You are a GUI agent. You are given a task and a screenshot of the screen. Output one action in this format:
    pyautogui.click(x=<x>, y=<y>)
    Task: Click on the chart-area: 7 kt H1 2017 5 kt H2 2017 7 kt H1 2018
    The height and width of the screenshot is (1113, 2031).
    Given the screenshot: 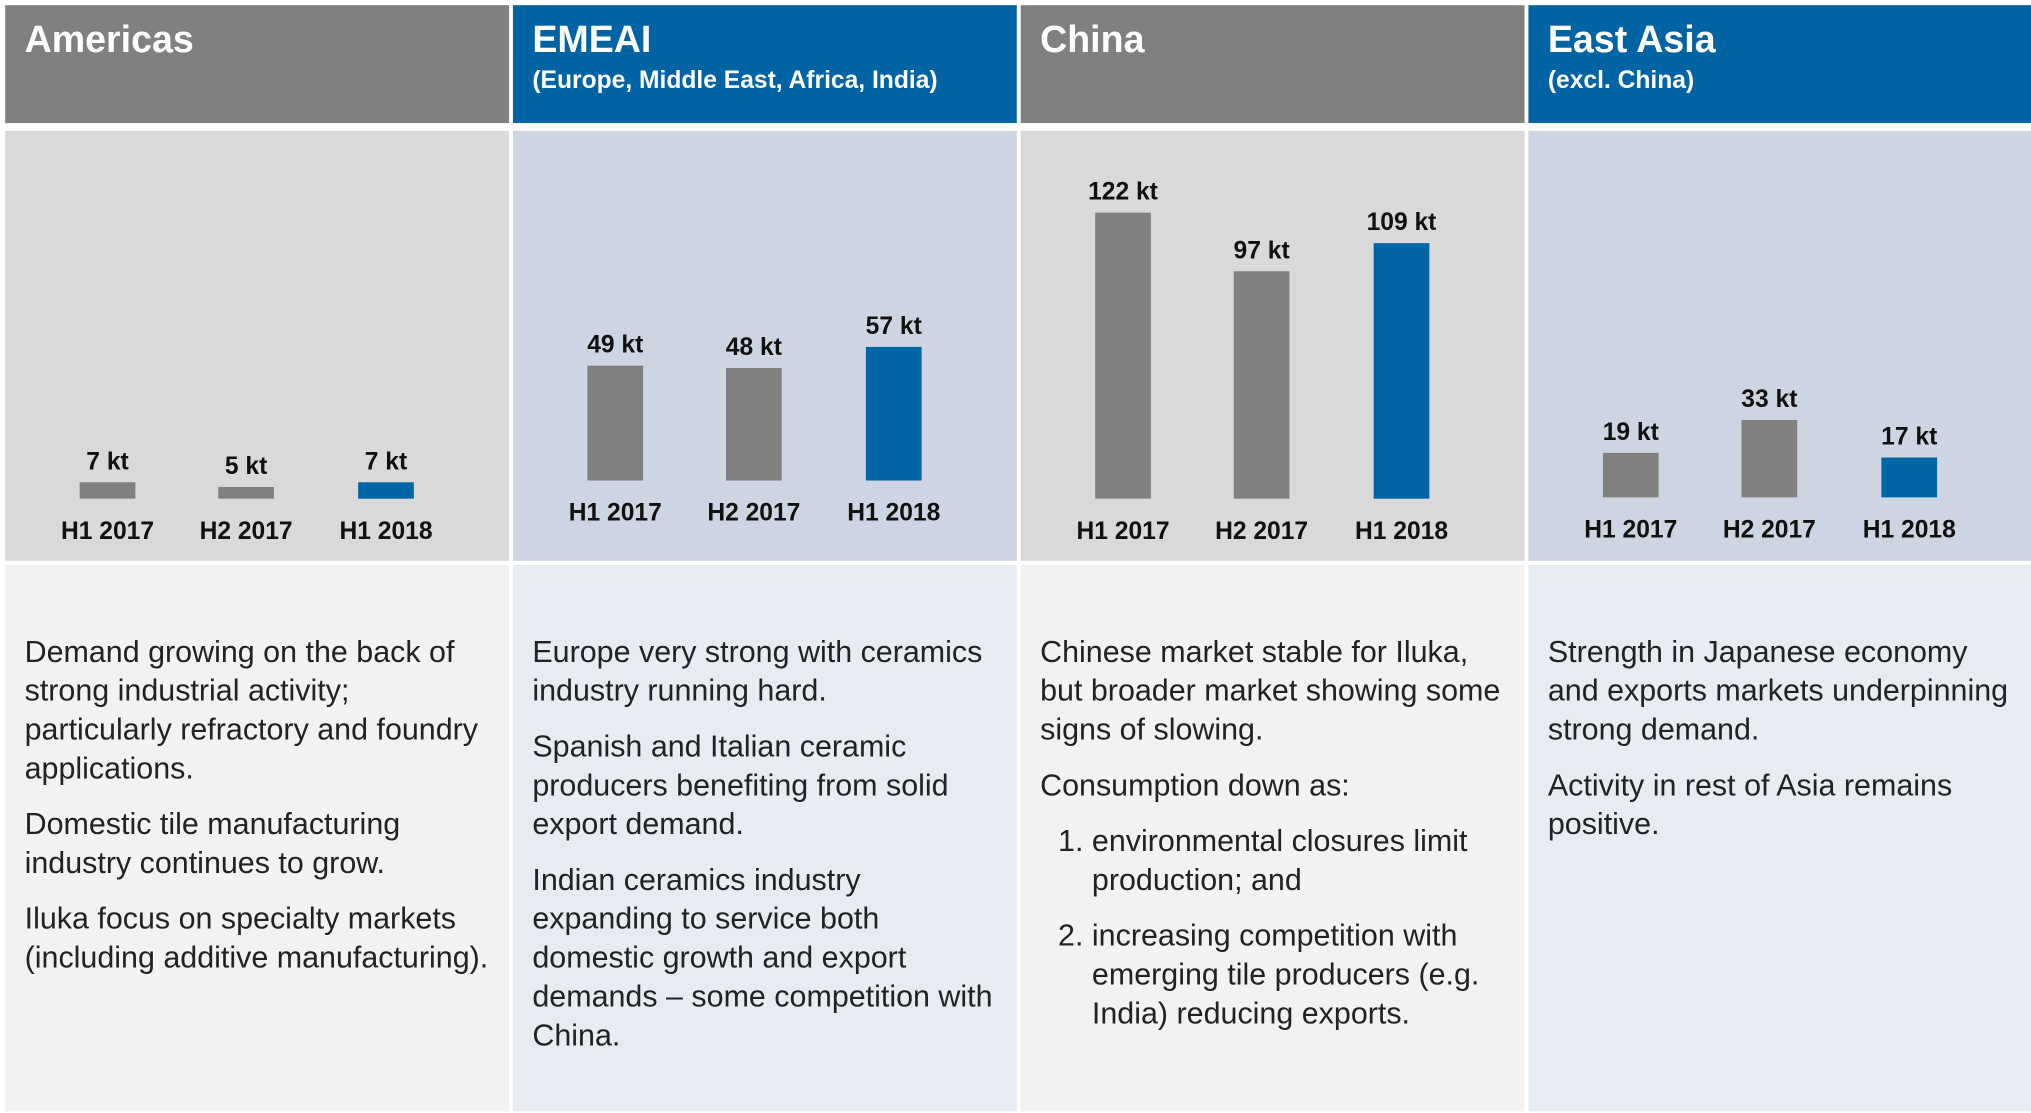 What is the action you would take?
    pyautogui.click(x=257, y=345)
    